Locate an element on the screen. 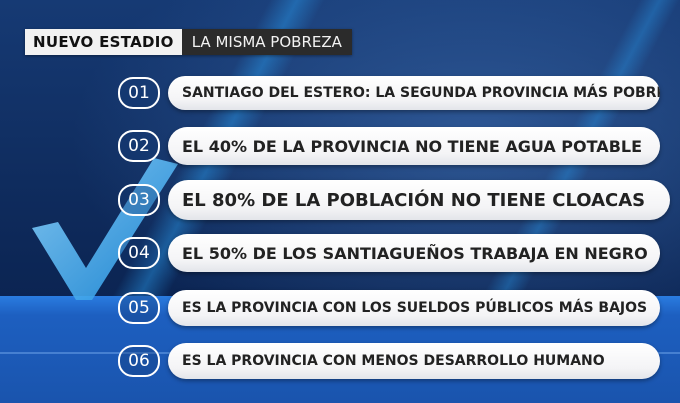 The width and height of the screenshot is (680, 403). header-subtitle: LA MISMA POBREZA is located at coordinates (266, 42).